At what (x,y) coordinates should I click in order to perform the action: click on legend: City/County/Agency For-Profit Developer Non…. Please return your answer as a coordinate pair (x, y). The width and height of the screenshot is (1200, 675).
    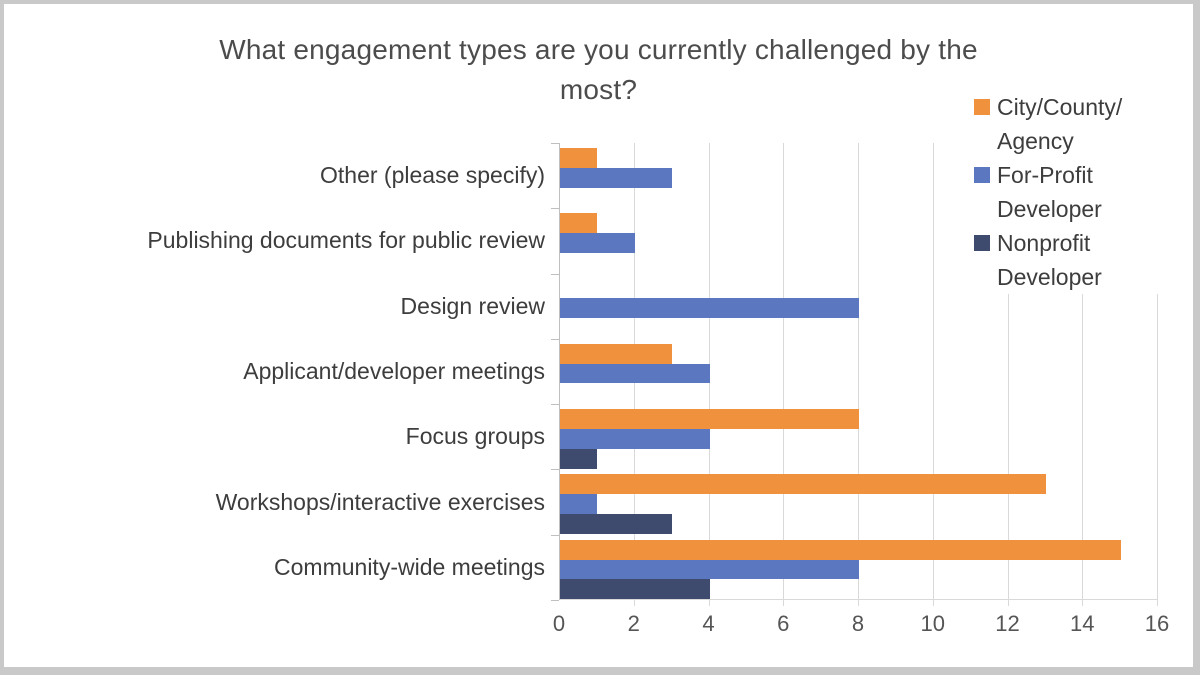
    Looking at the image, I should click on (1082, 192).